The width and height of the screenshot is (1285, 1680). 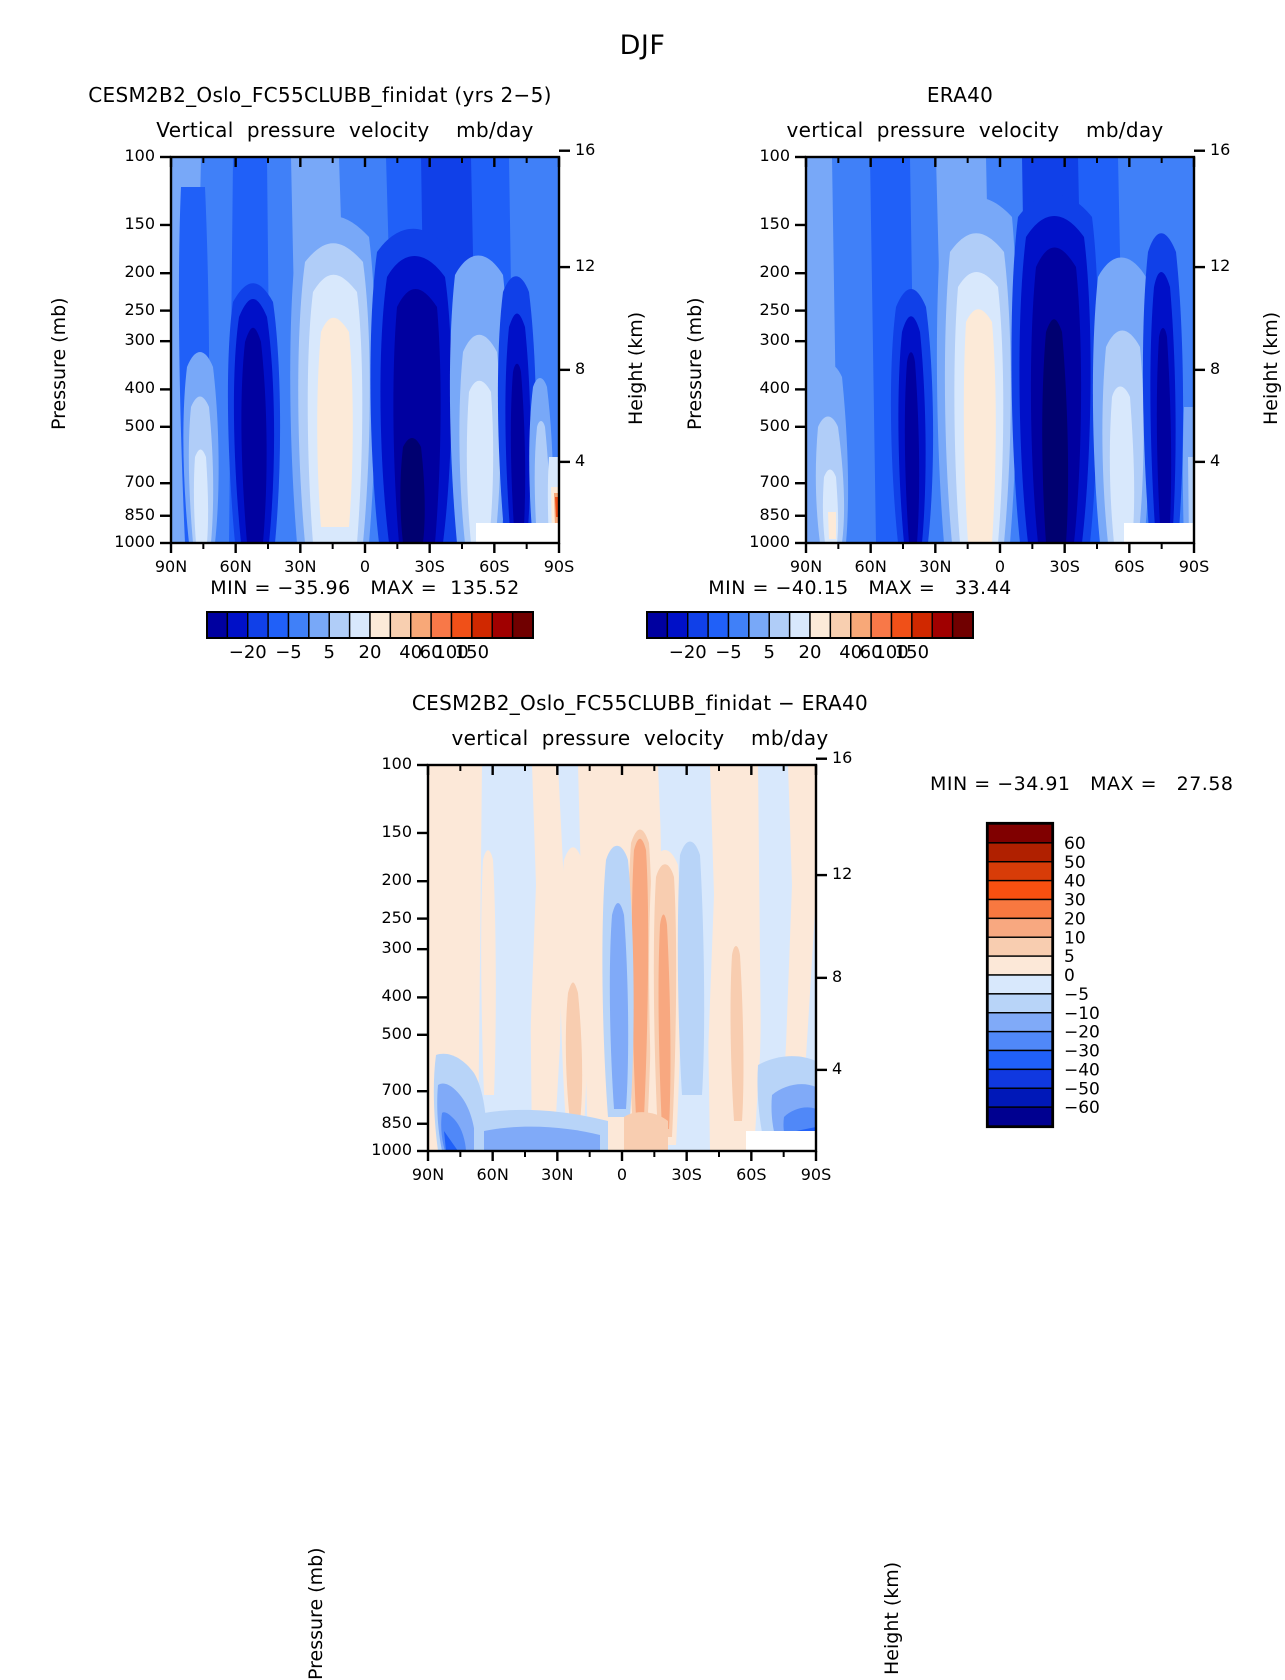 I want to click on diff-colorbar-tick-label: −60, so click(x=1082, y=1108).